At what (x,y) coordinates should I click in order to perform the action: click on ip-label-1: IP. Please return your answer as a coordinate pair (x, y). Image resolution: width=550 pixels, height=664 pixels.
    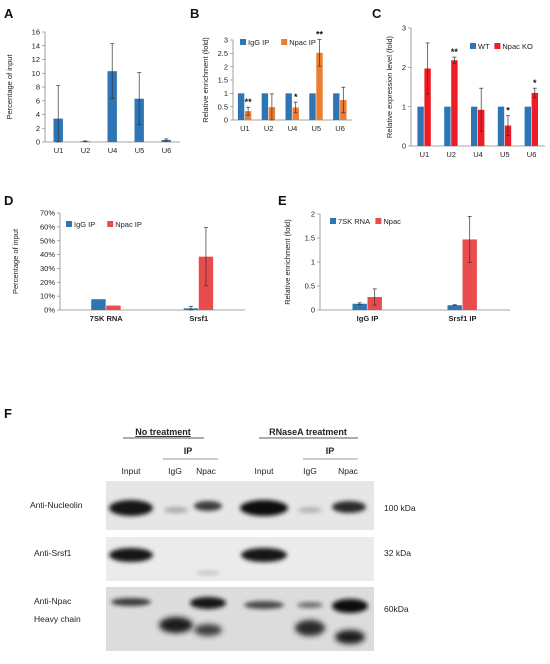
    Looking at the image, I should click on (188, 451).